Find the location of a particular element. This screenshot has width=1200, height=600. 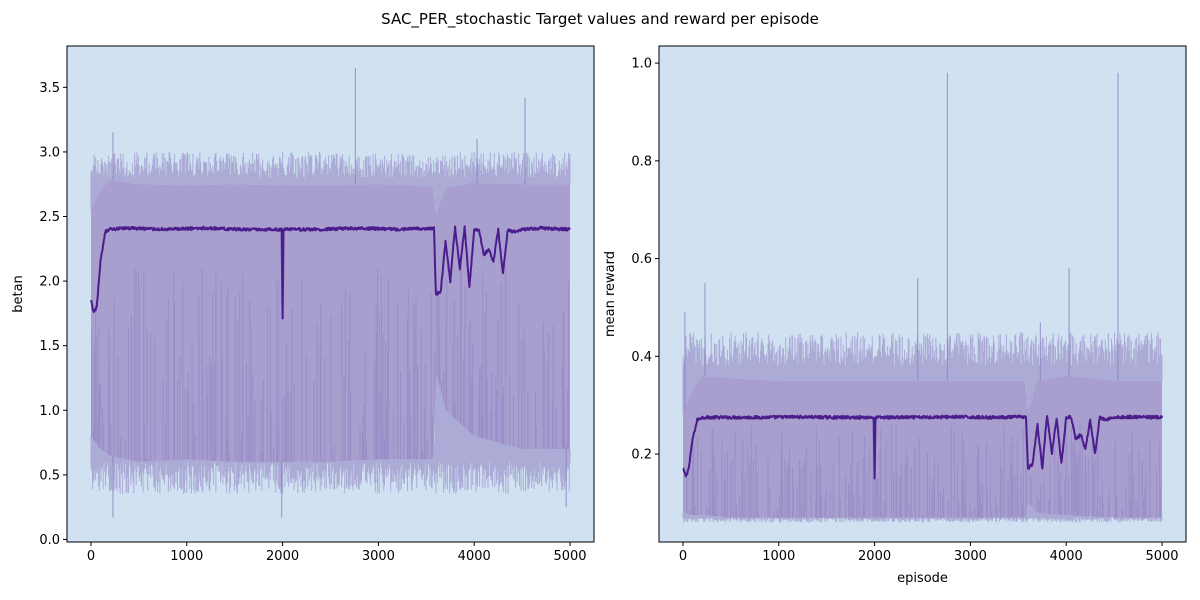

chart0-ytick-label-4: 2.0 is located at coordinates (49, 282).